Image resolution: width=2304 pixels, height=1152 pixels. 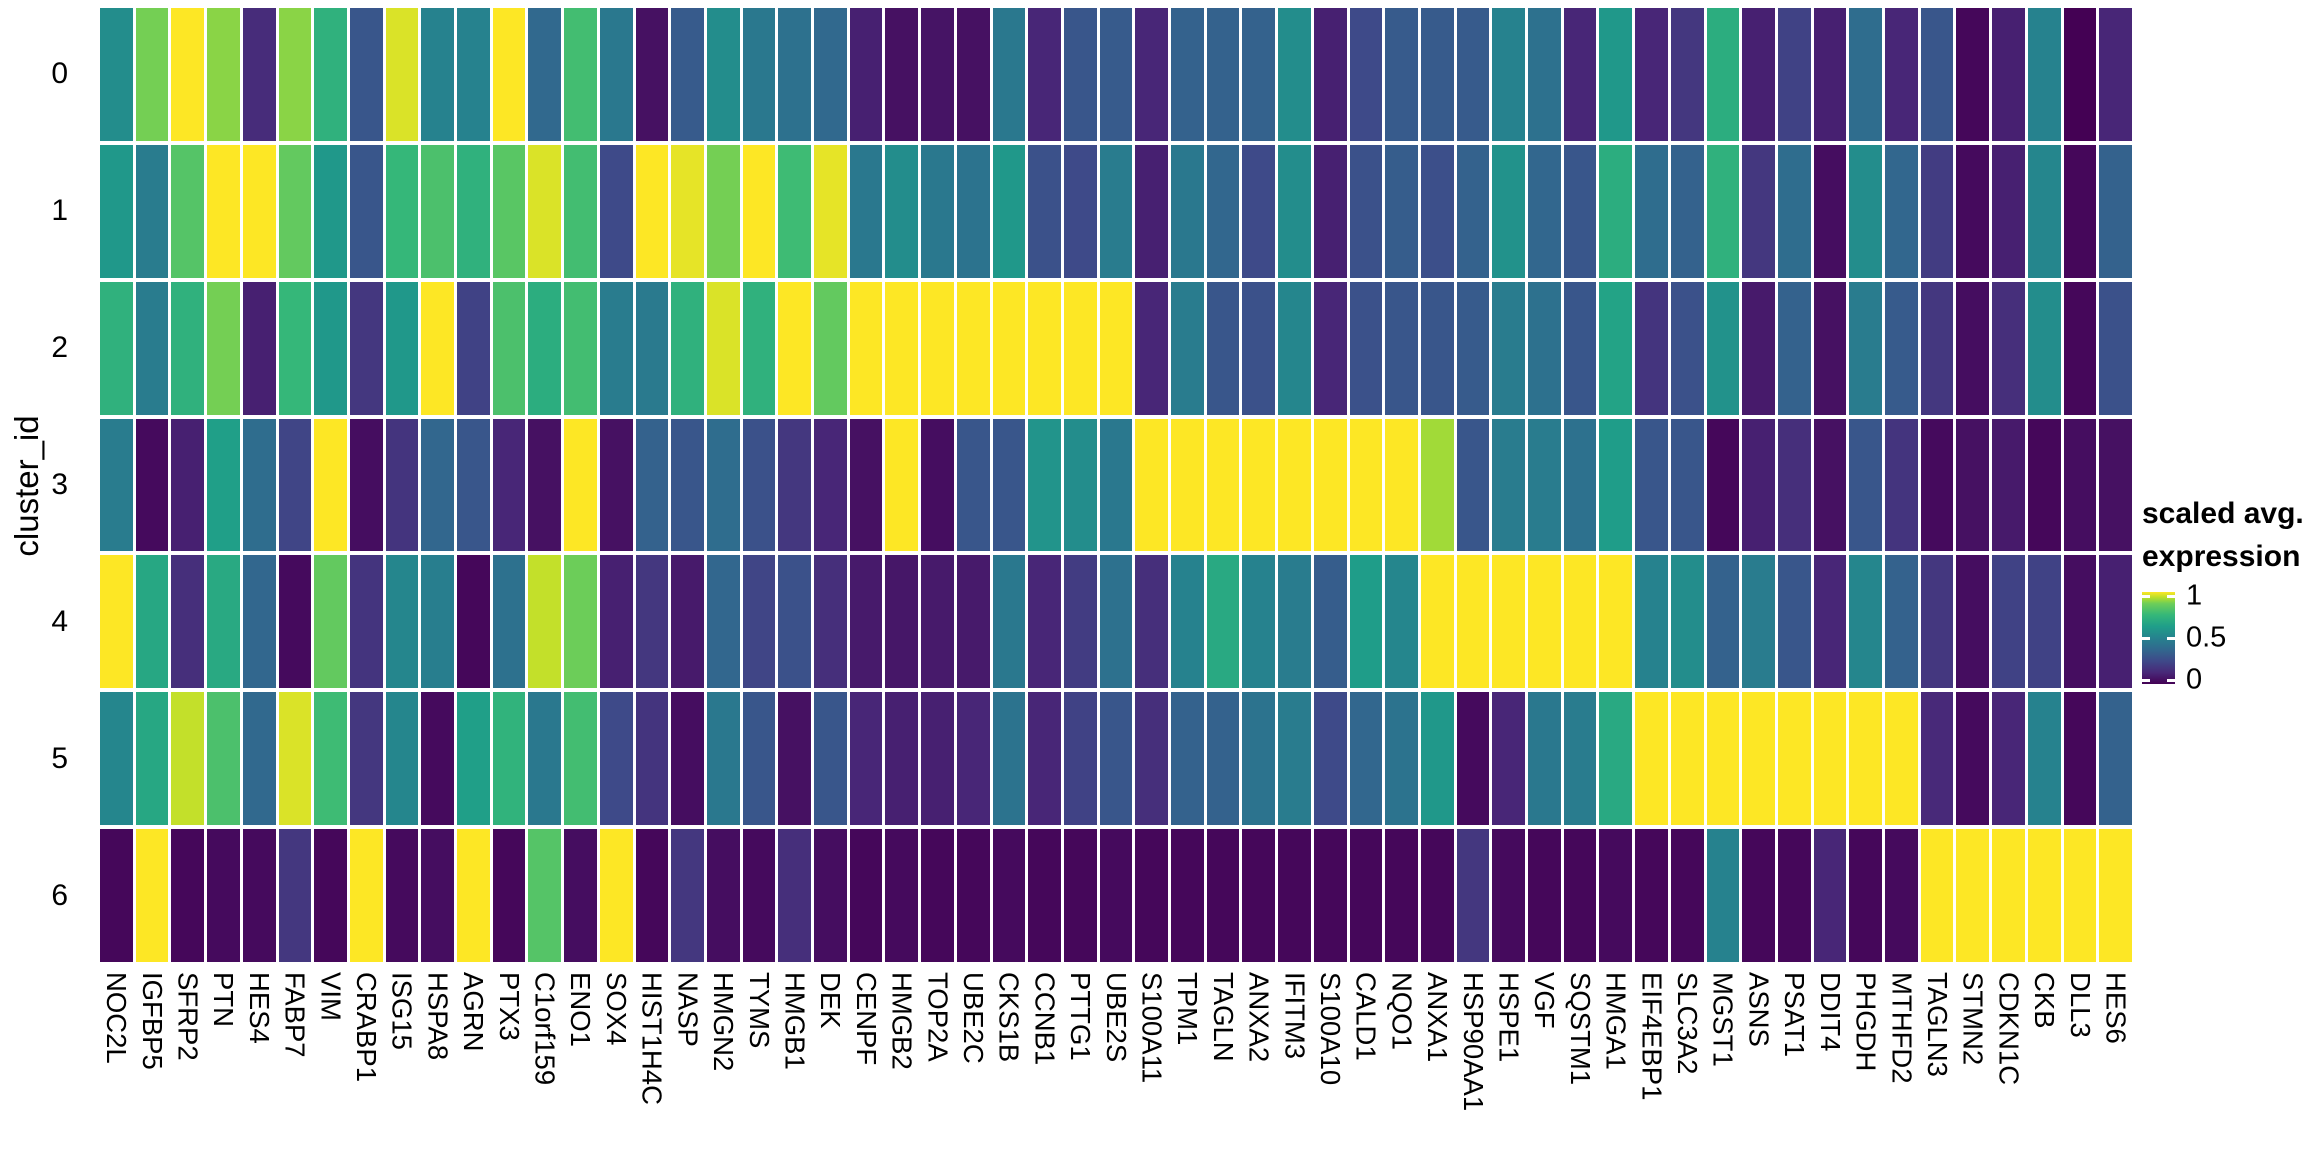 What do you see at coordinates (759, 1010) in the screenshot?
I see `gene-label: TYMS` at bounding box center [759, 1010].